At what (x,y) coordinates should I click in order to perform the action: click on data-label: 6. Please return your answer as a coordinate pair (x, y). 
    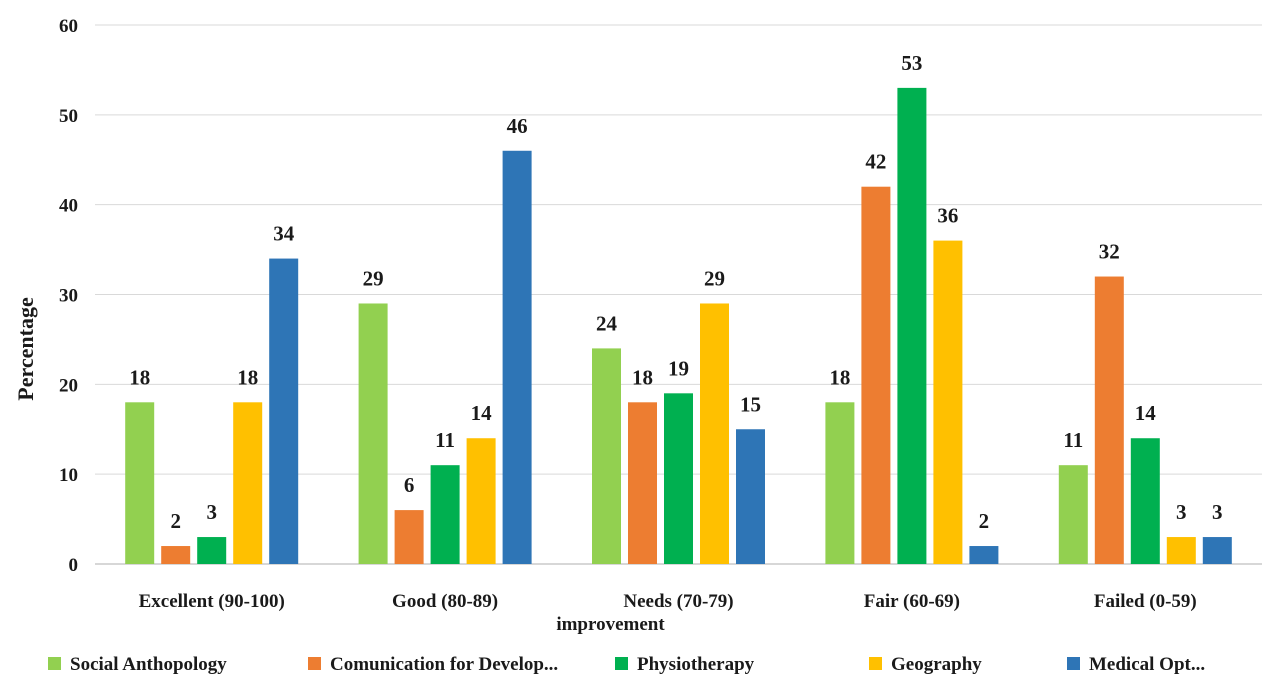
    Looking at the image, I should click on (409, 485).